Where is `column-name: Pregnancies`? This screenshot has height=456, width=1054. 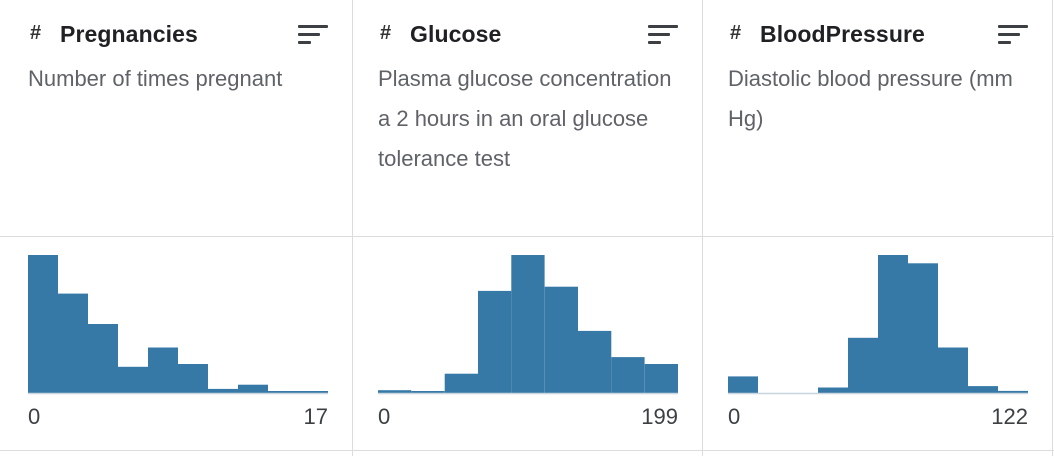
column-name: Pregnancies is located at coordinates (129, 34).